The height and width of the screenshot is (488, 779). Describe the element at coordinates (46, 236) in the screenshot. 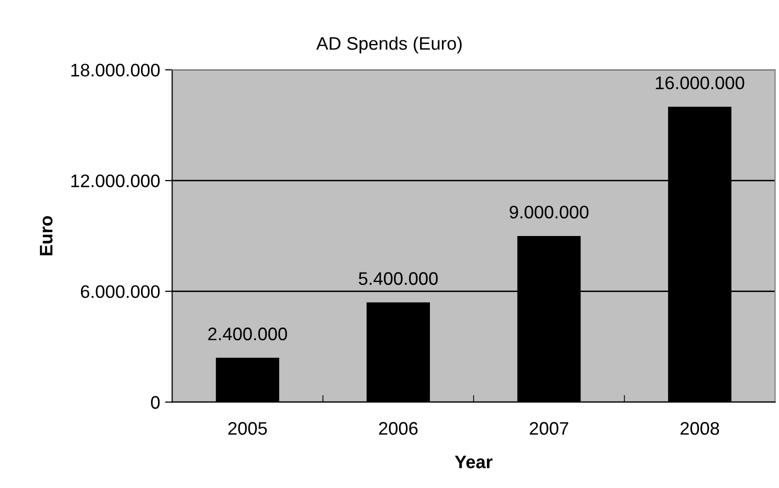

I see `y-axis-title: Euro` at that location.